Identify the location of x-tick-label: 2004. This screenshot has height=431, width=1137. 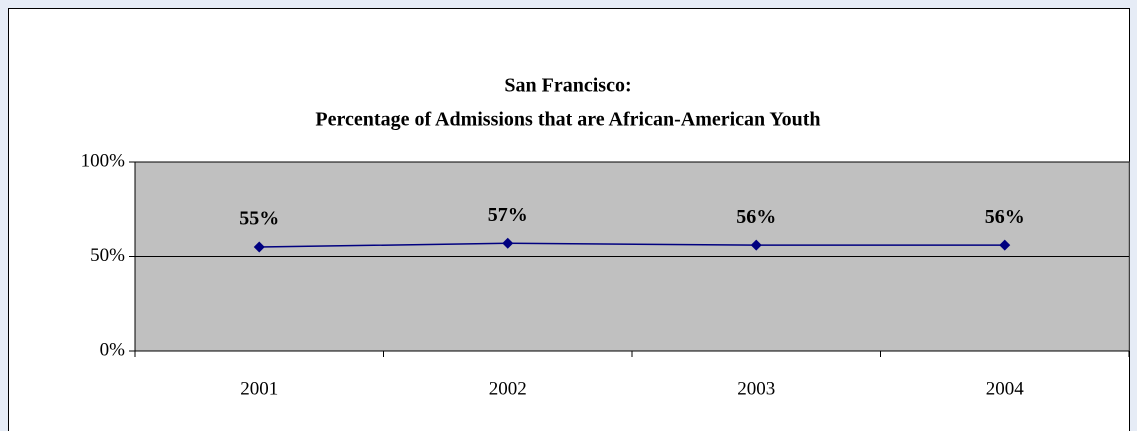
(1005, 388).